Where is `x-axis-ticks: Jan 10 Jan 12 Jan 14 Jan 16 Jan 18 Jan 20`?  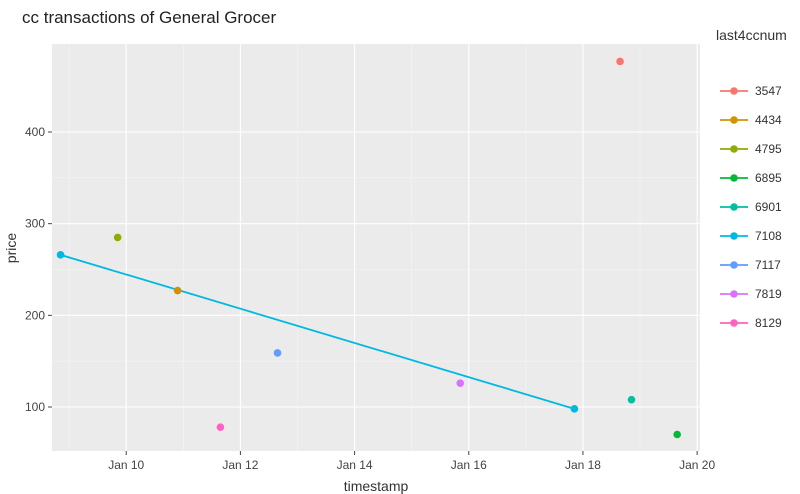
x-axis-ticks: Jan 10 Jan 12 Jan 14 Jan 16 Jan 18 Jan 20 is located at coordinates (411, 461).